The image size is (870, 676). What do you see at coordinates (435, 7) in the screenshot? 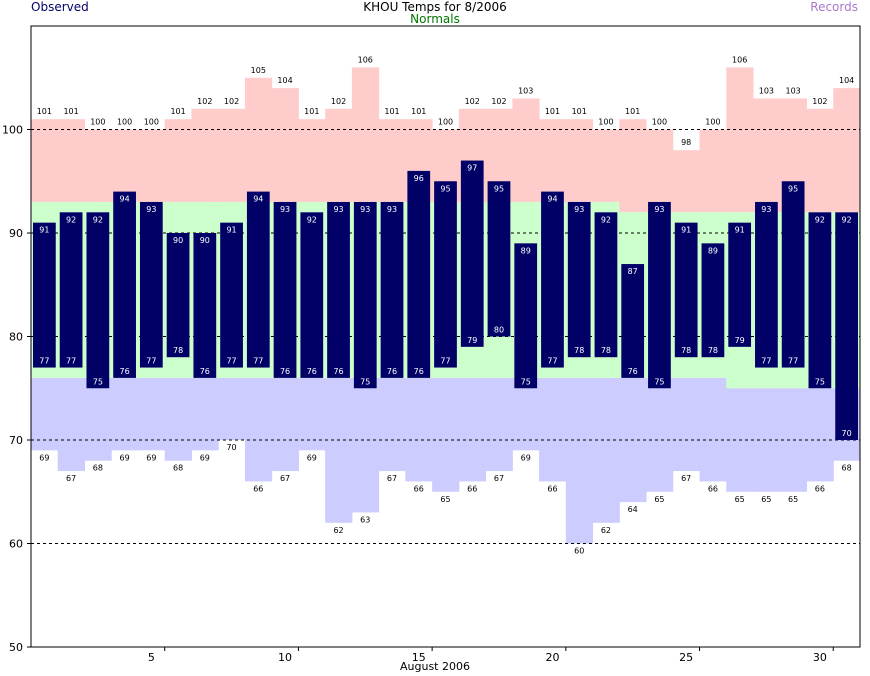
I see `chart-title: KHOU Temps for 8/2006` at bounding box center [435, 7].